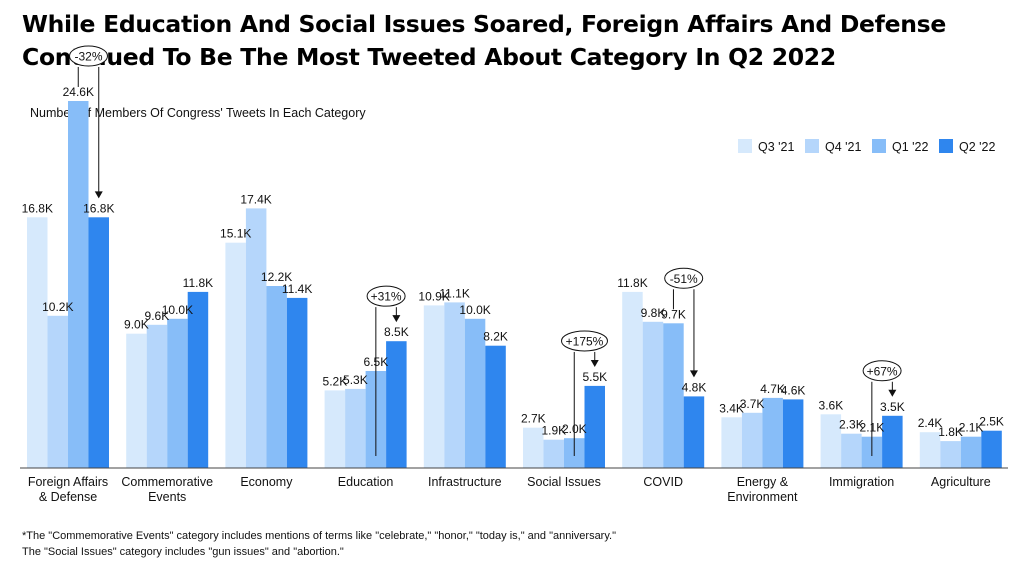 Image resolution: width=1024 pixels, height=576 pixels. What do you see at coordinates (396, 332) in the screenshot?
I see `value-label: 8.5K` at bounding box center [396, 332].